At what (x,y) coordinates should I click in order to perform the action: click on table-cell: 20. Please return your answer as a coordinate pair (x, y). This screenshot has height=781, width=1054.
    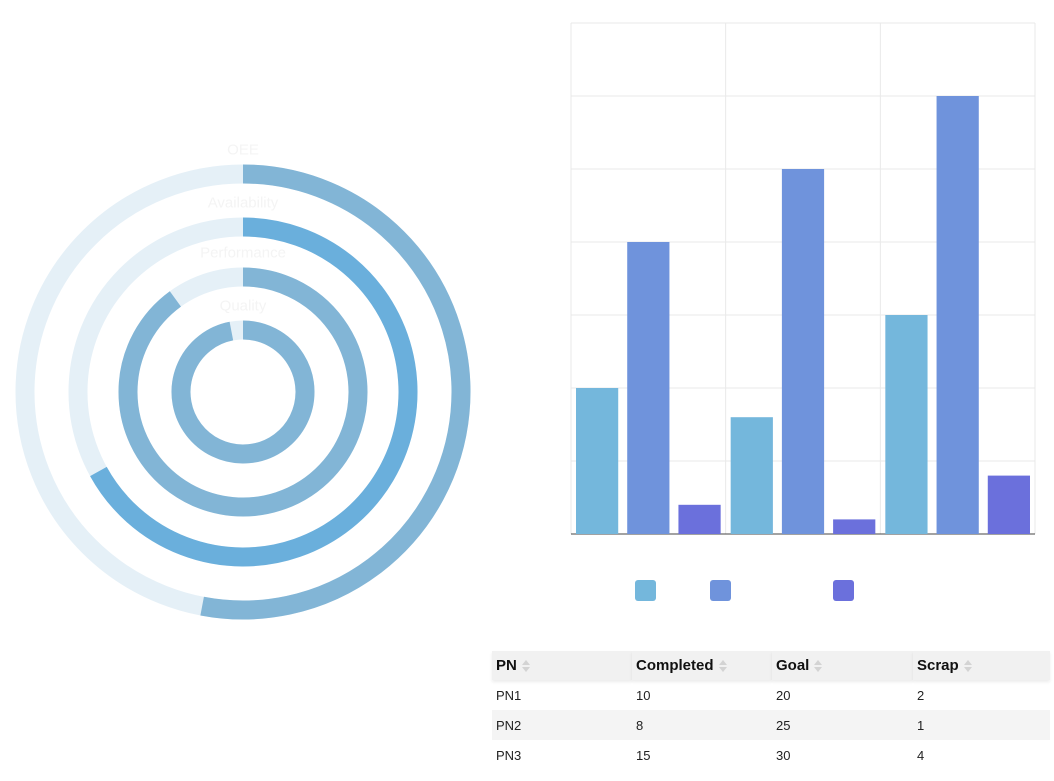
    Looking at the image, I should click on (783, 695).